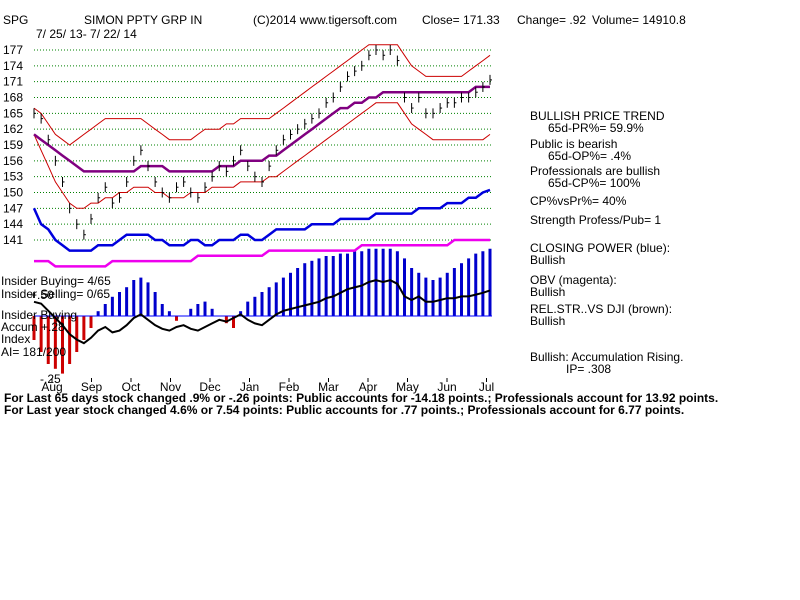 Image resolution: width=800 pixels, height=600 pixels. What do you see at coordinates (170, 387) in the screenshot?
I see `x-tick-label: Nov` at bounding box center [170, 387].